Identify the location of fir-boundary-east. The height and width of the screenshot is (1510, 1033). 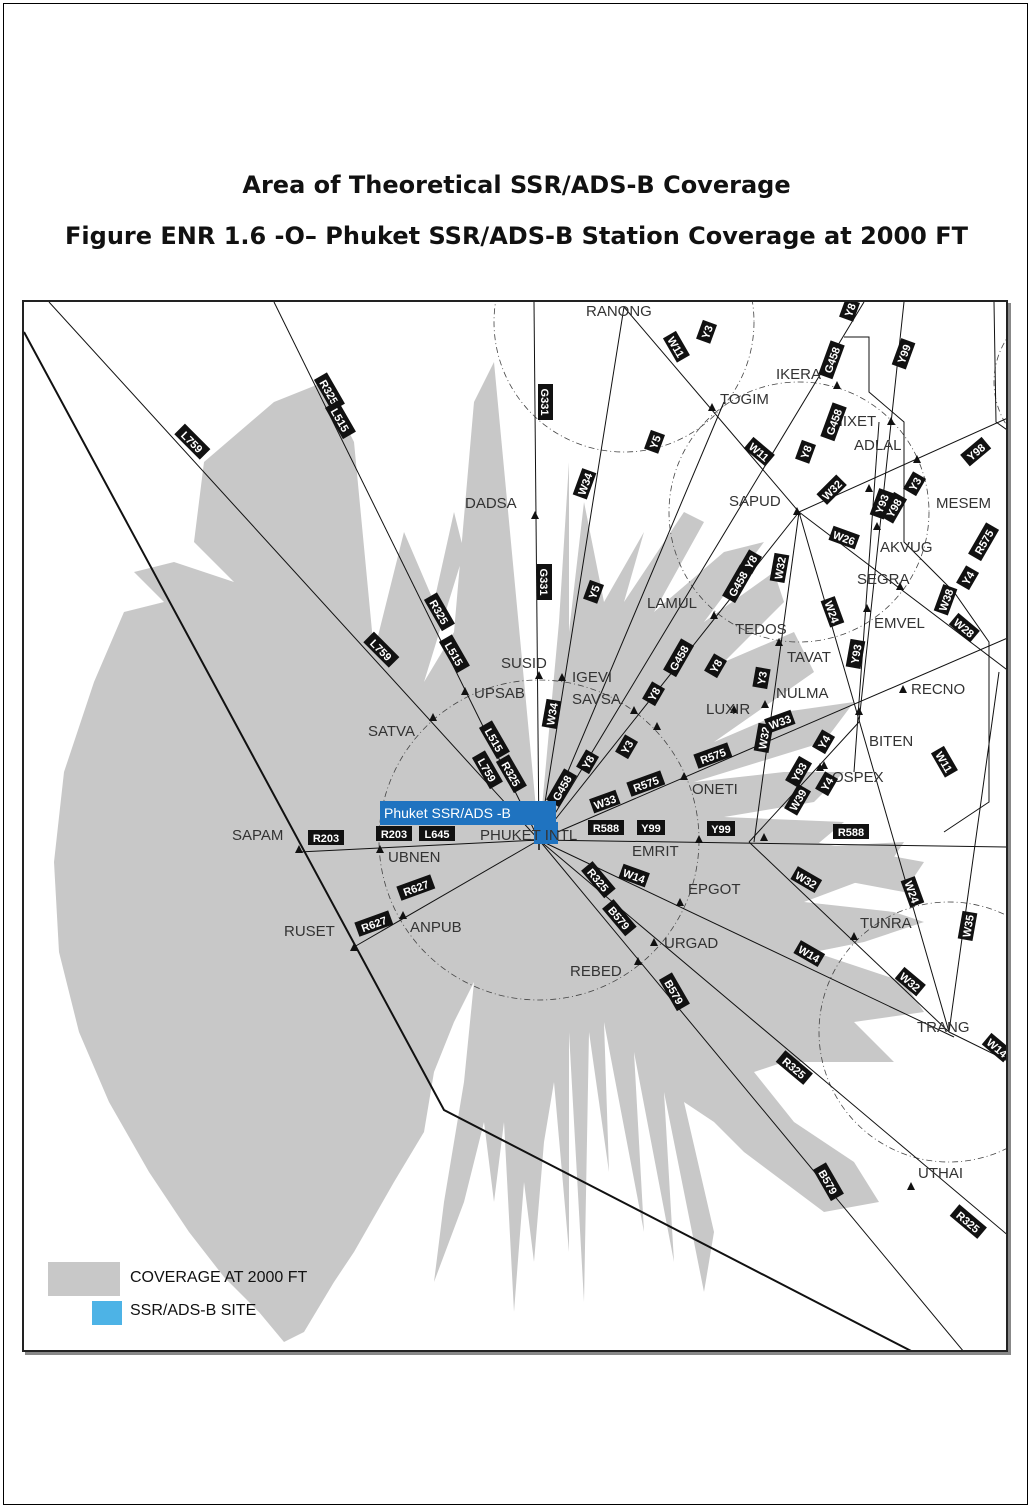
(917, 584).